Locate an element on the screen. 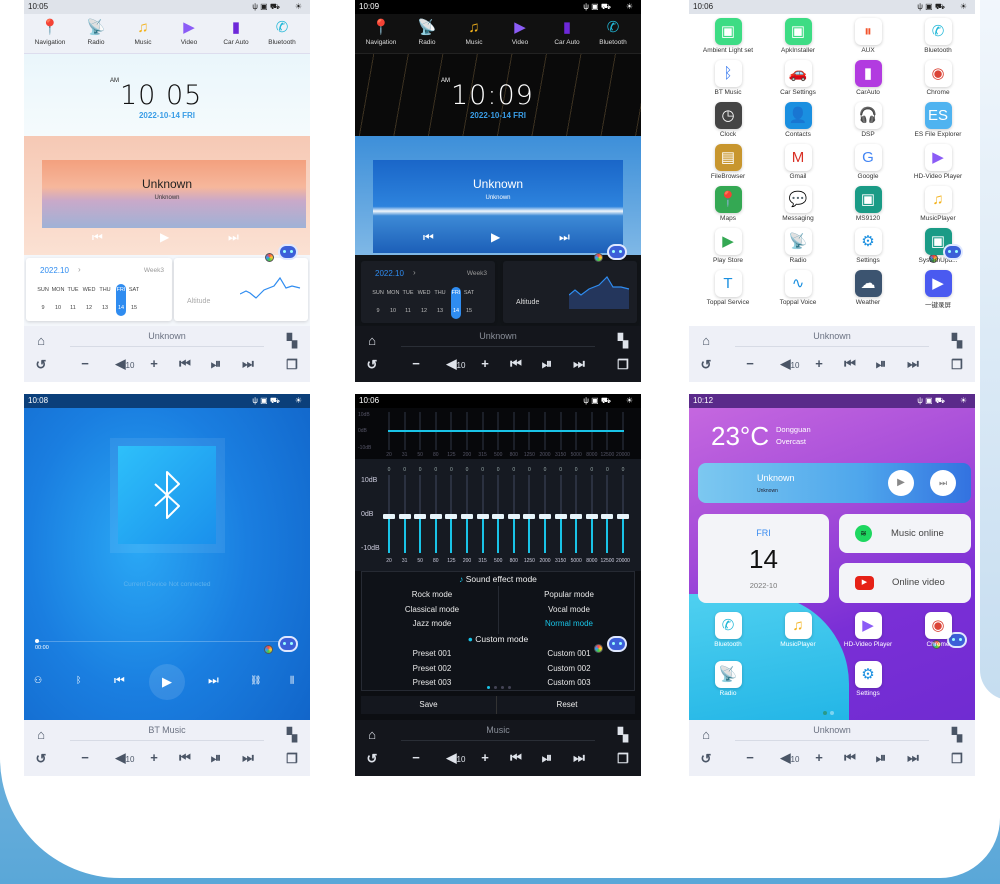 This screenshot has height=884, width=1000. app-weather: ☁ Weather is located at coordinates (868, 288).